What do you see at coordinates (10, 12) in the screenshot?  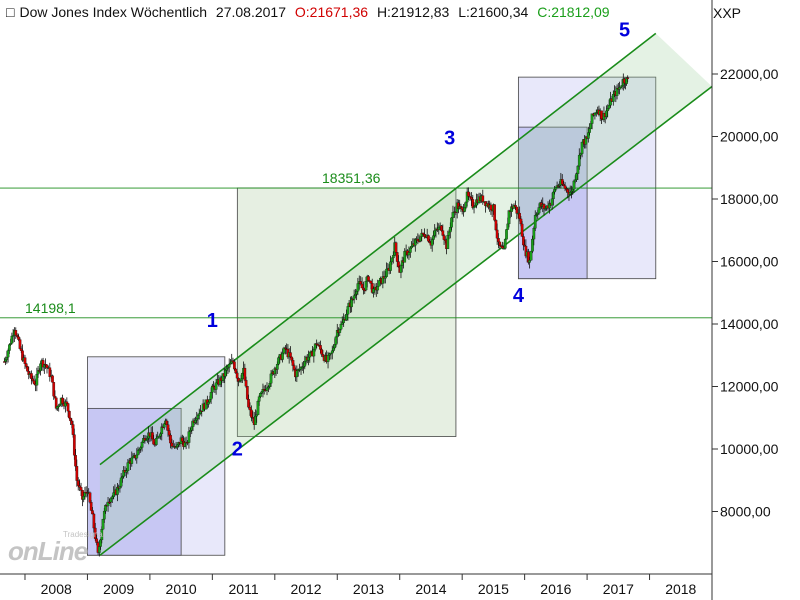 I see `collapse-icon: □` at bounding box center [10, 12].